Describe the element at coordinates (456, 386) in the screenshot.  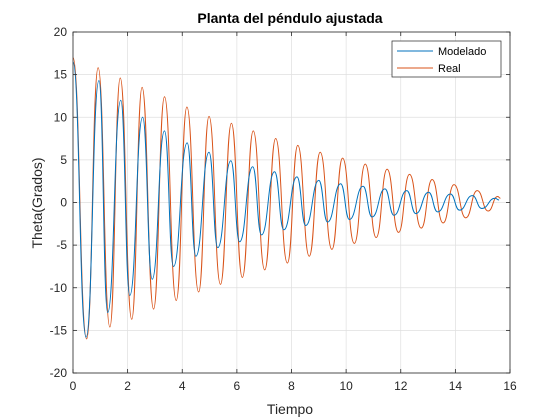
I see `x-tick-label: 14` at that location.